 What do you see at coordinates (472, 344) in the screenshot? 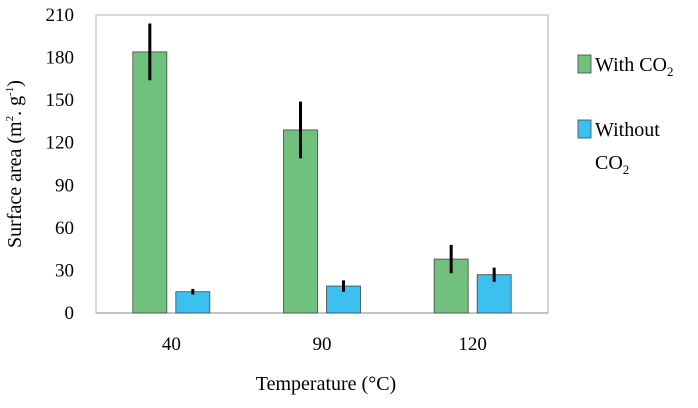
I see `x-tick-label: 120` at bounding box center [472, 344].